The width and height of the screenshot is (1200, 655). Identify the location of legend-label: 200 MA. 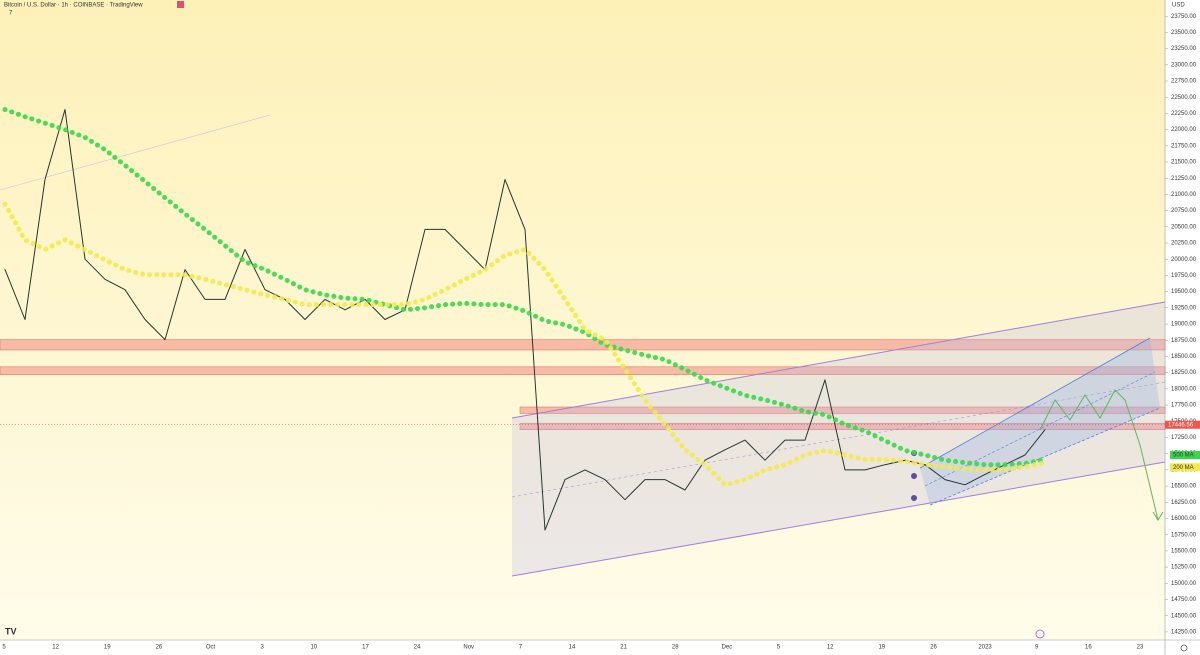
(1183, 468).